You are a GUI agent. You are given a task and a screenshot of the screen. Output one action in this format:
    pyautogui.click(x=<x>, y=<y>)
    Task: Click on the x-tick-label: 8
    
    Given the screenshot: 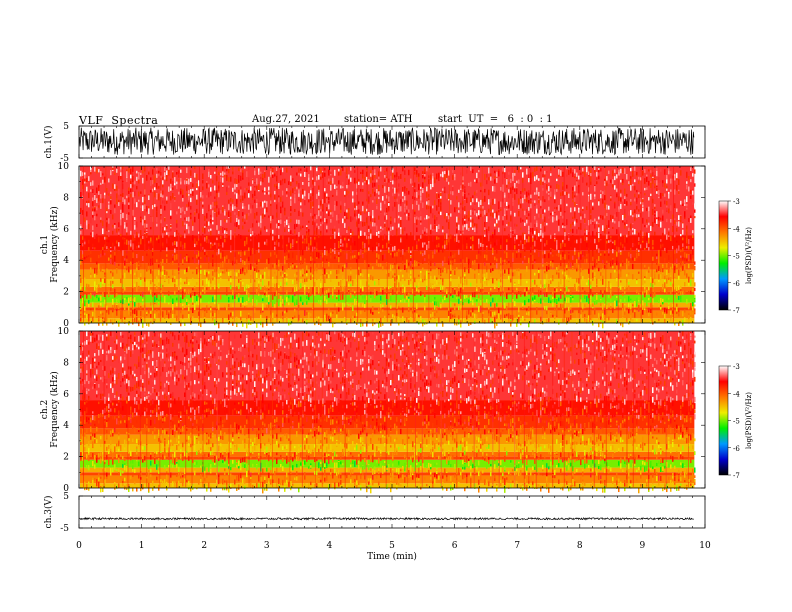 What is the action you would take?
    pyautogui.click(x=580, y=546)
    